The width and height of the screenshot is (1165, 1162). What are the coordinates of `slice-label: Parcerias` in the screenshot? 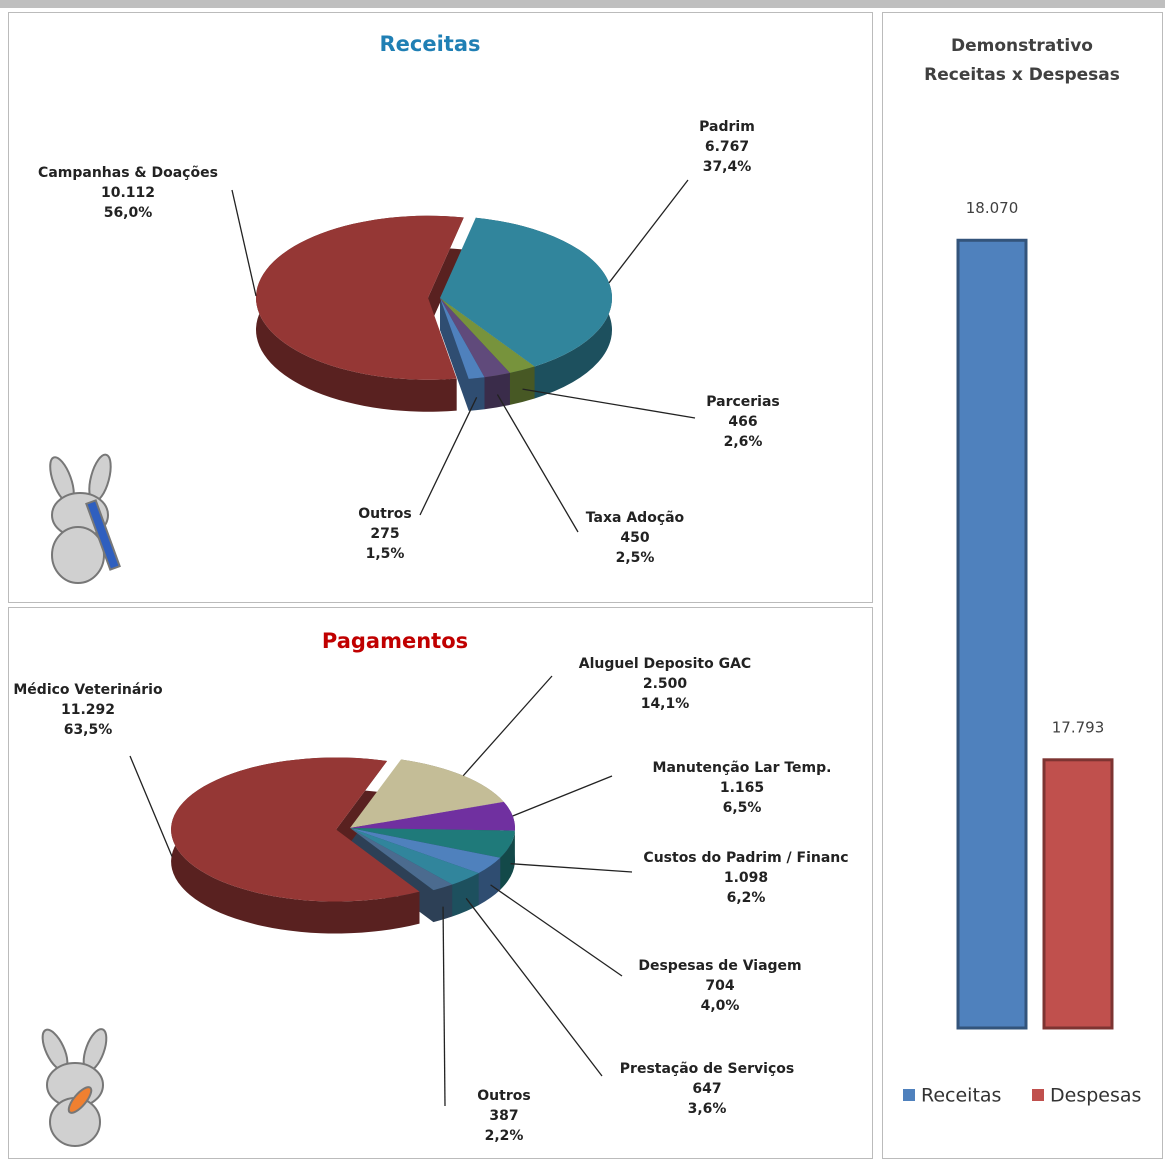 It's located at (743, 402).